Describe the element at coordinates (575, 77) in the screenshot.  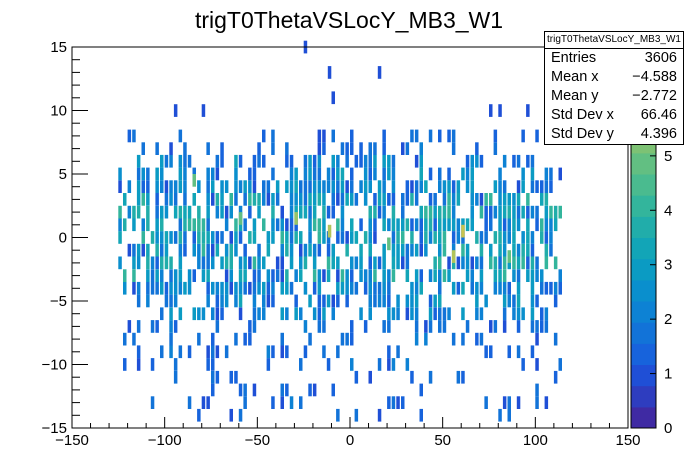
I see `stats-label: Mean x` at that location.